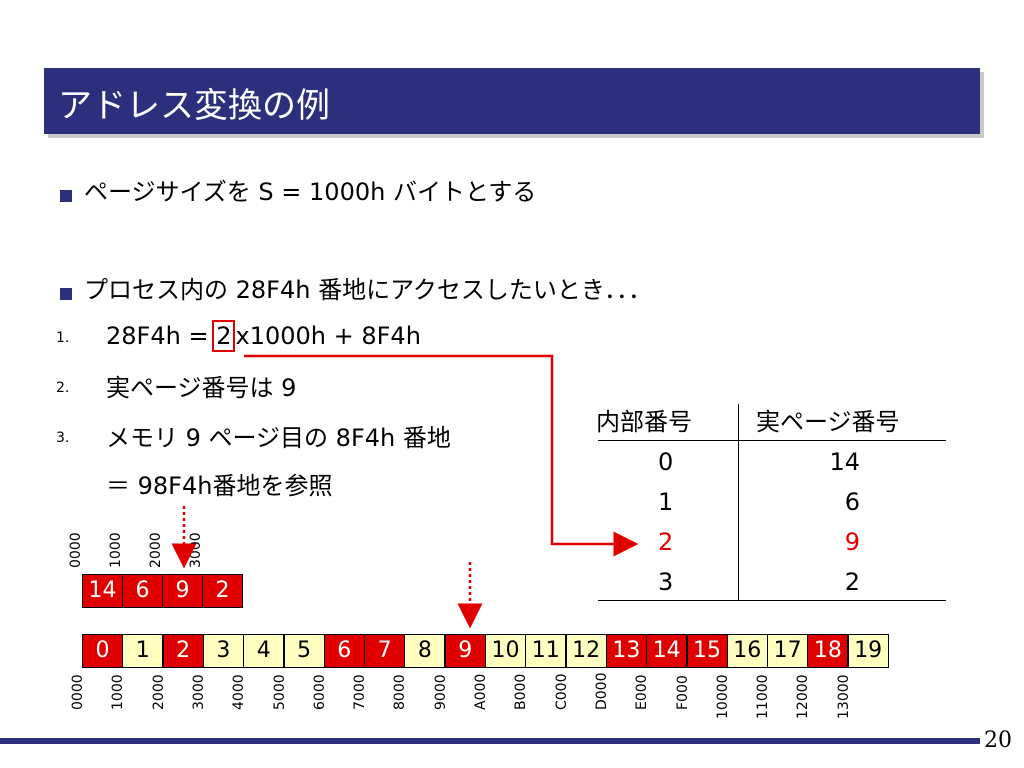 This screenshot has width=1024, height=768. Describe the element at coordinates (852, 542) in the screenshot. I see `page-table-real-cell: 9` at that location.